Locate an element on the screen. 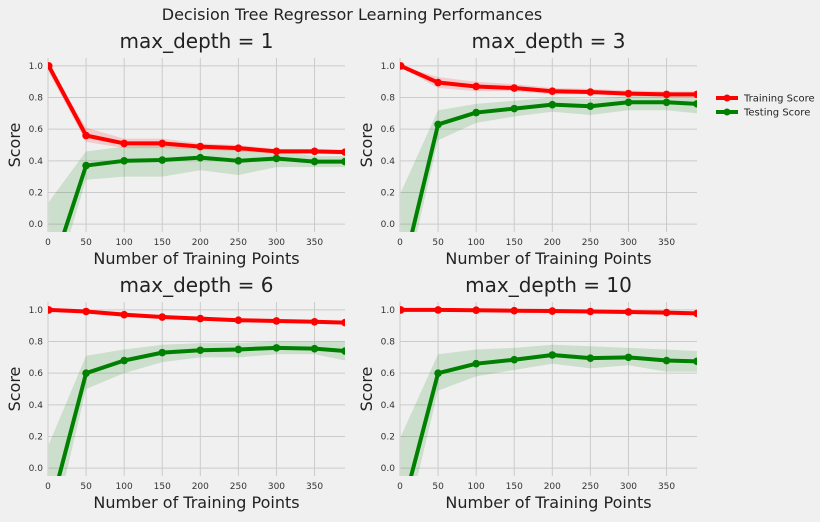 The width and height of the screenshot is (820, 522). legend-training-label: Training Score is located at coordinates (779, 99).